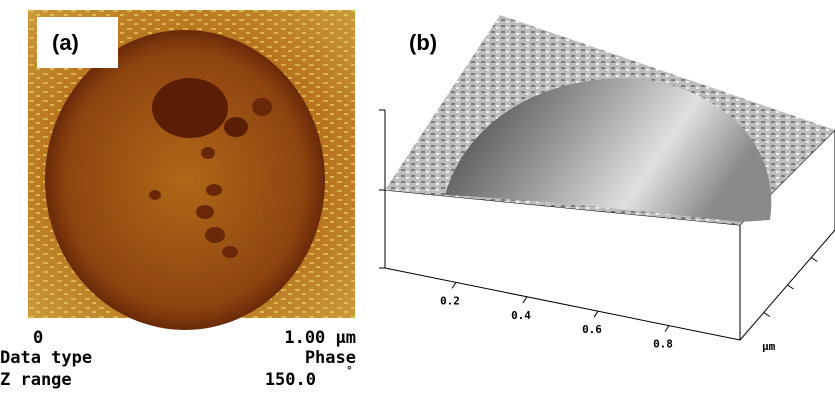 This screenshot has width=835, height=403. I want to click on island, so click(608, 150).